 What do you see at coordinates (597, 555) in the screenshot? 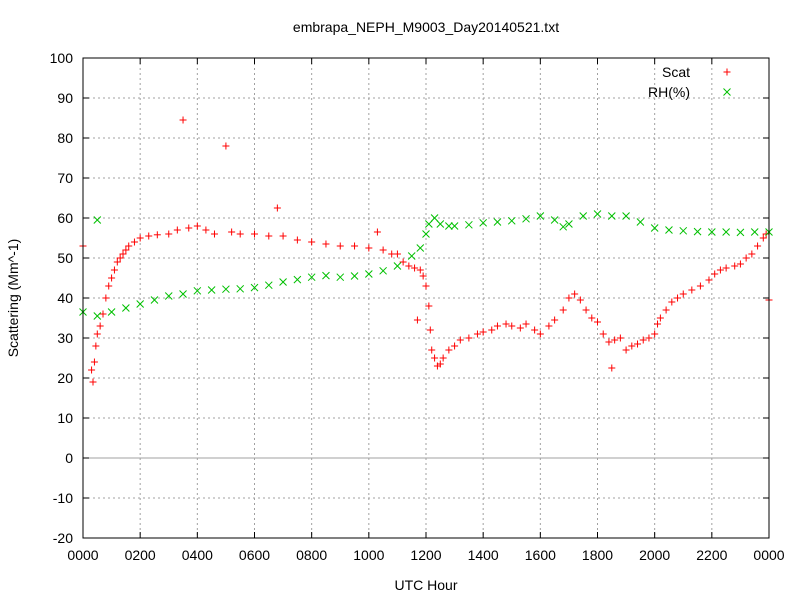
I see `x-tick-label: 1800` at bounding box center [597, 555].